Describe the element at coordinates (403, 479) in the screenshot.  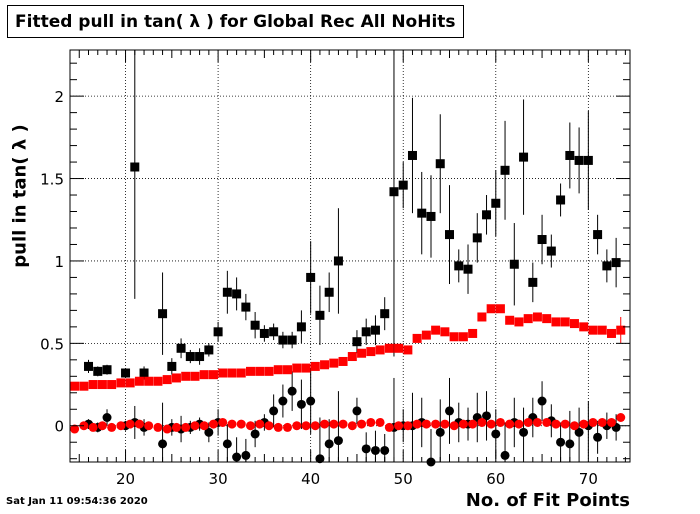
I see `x-tick-label: 50` at that location.